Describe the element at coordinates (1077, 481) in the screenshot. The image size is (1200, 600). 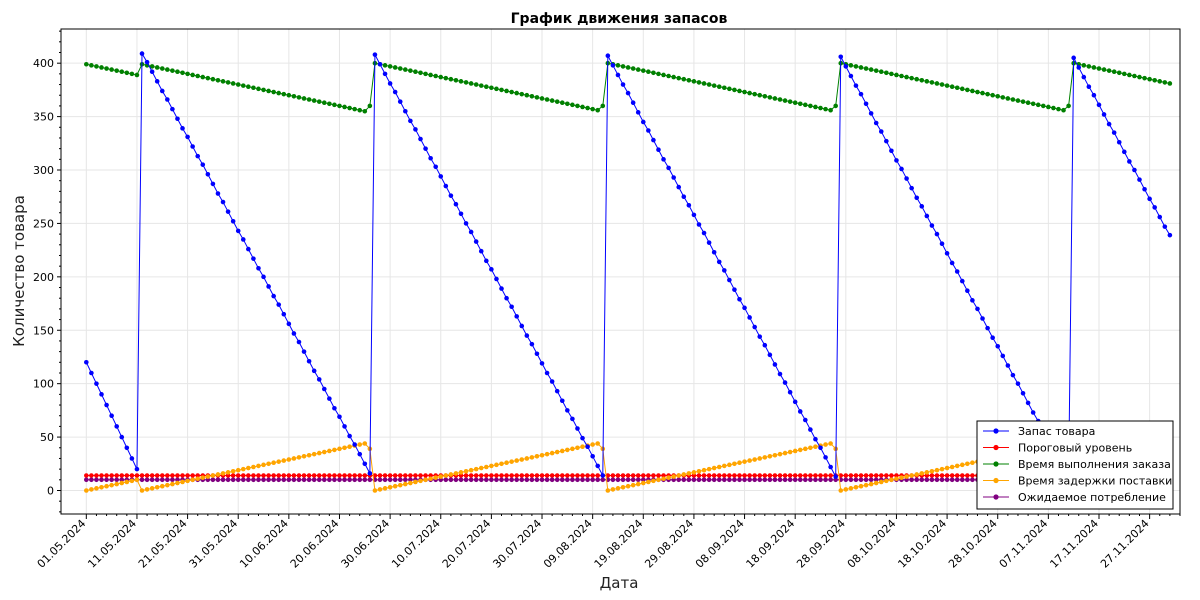
I see `legend-item: Время задержки поставки` at that location.